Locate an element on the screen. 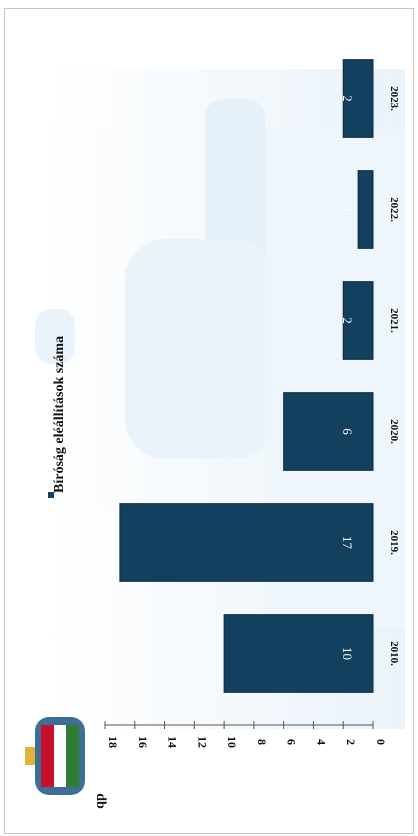 The height and width of the screenshot is (836, 418). value-tick-label: 12 is located at coordinates (202, 742).